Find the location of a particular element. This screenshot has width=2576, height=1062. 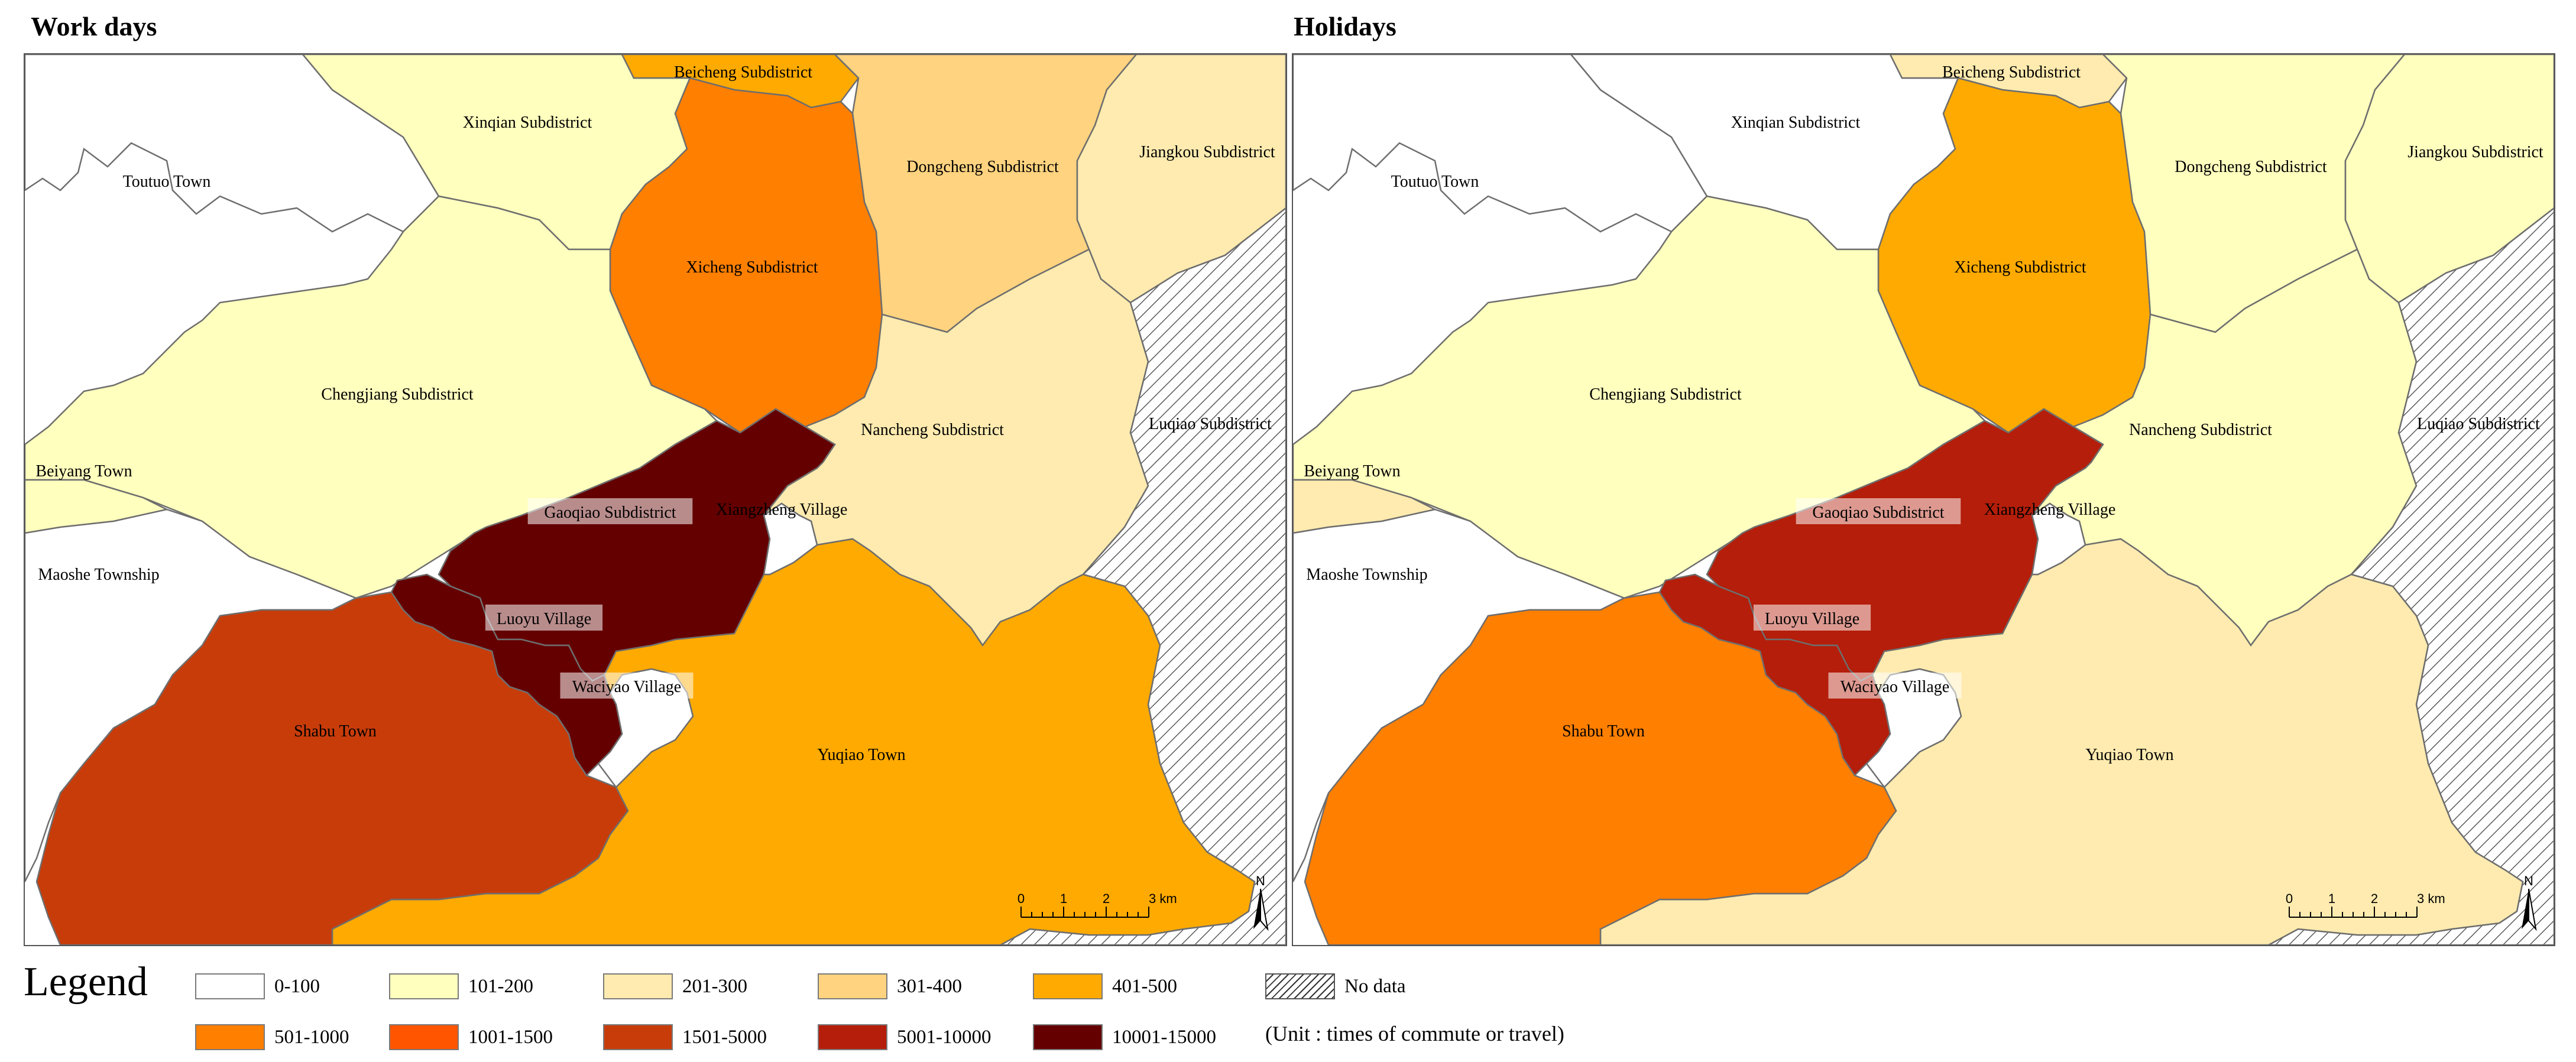

legend-label: 101-200 is located at coordinates (500, 986).